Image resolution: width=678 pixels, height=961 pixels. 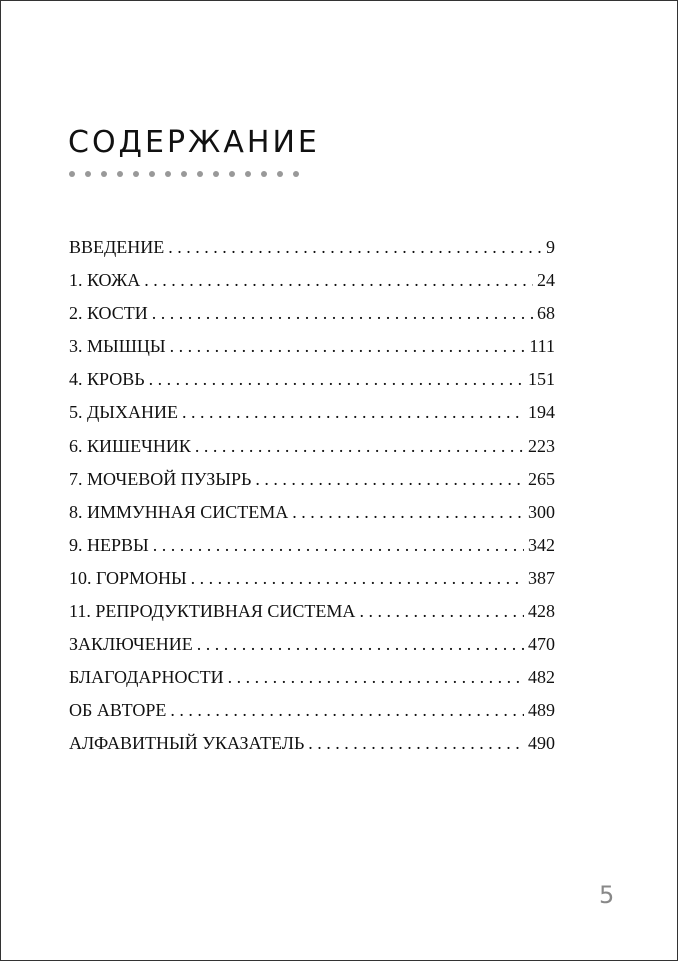 What do you see at coordinates (541, 577) in the screenshot?
I see `toc-entry-page: 387` at bounding box center [541, 577].